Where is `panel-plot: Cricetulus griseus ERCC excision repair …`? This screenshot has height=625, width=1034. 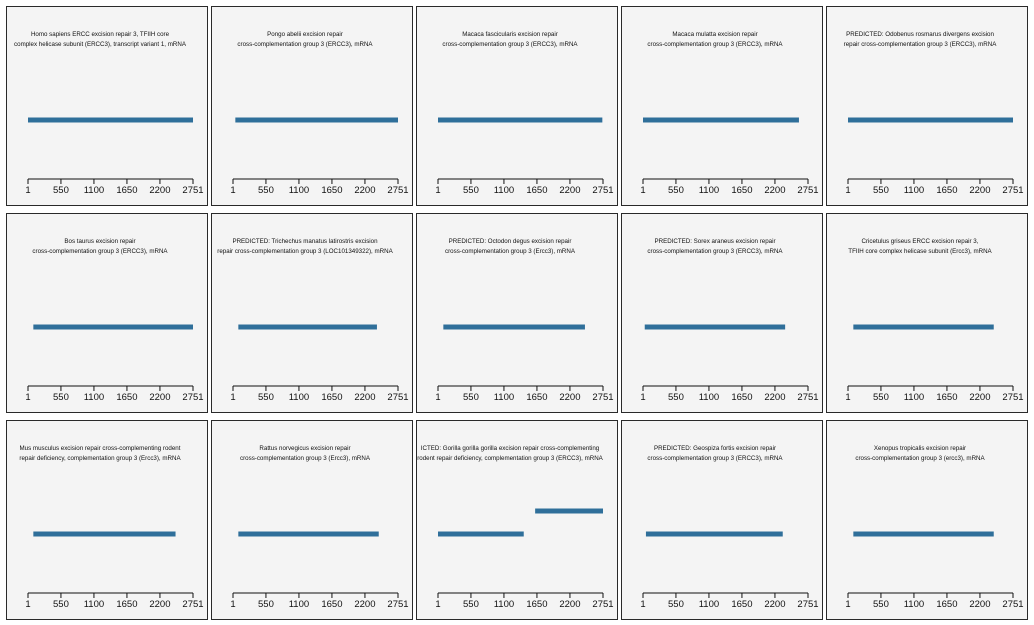 panel-plot: Cricetulus griseus ERCC excision repair … is located at coordinates (934, 320).